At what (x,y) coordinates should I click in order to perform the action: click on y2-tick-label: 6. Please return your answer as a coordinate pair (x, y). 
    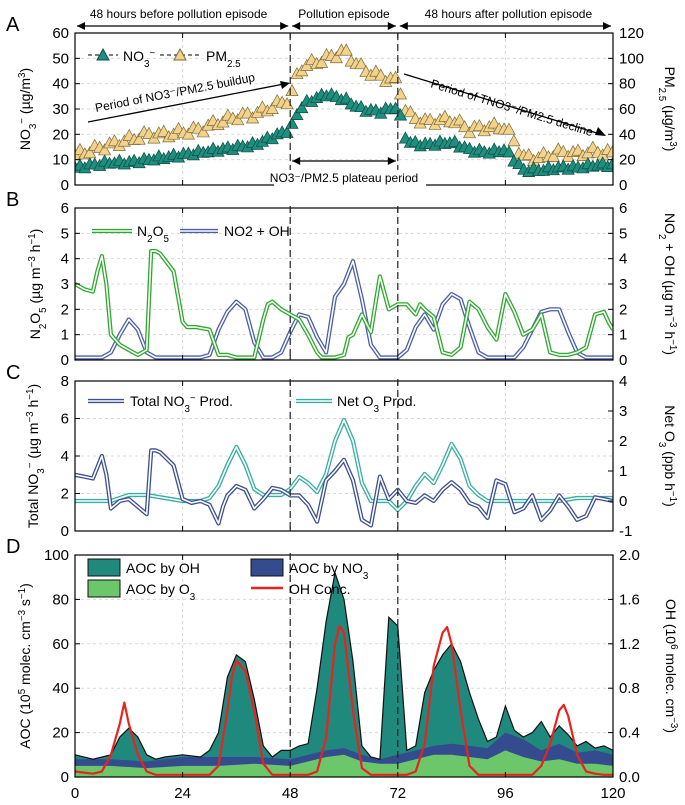
    Looking at the image, I should click on (623, 208).